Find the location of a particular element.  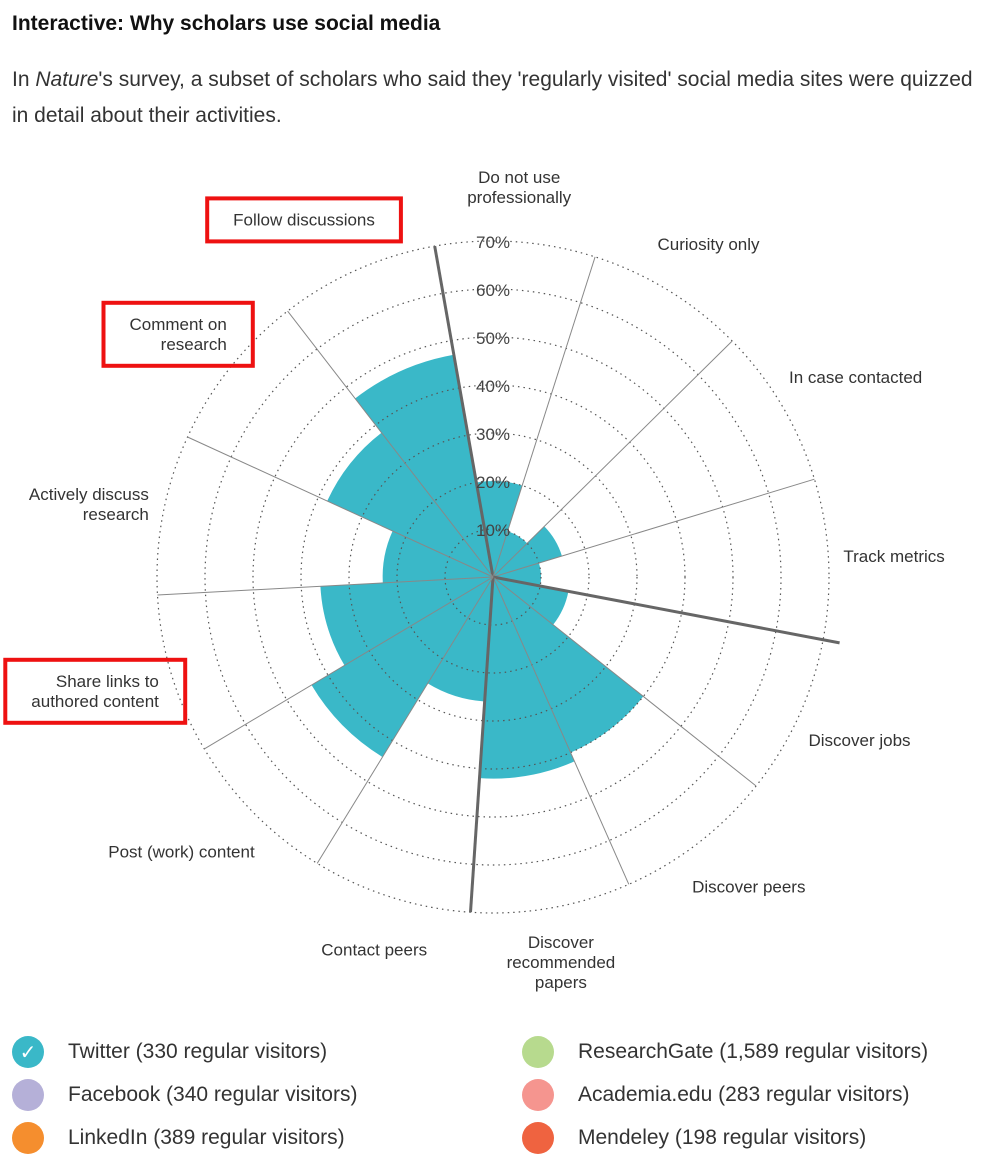

legend-swatch-facebook is located at coordinates (28, 1095).